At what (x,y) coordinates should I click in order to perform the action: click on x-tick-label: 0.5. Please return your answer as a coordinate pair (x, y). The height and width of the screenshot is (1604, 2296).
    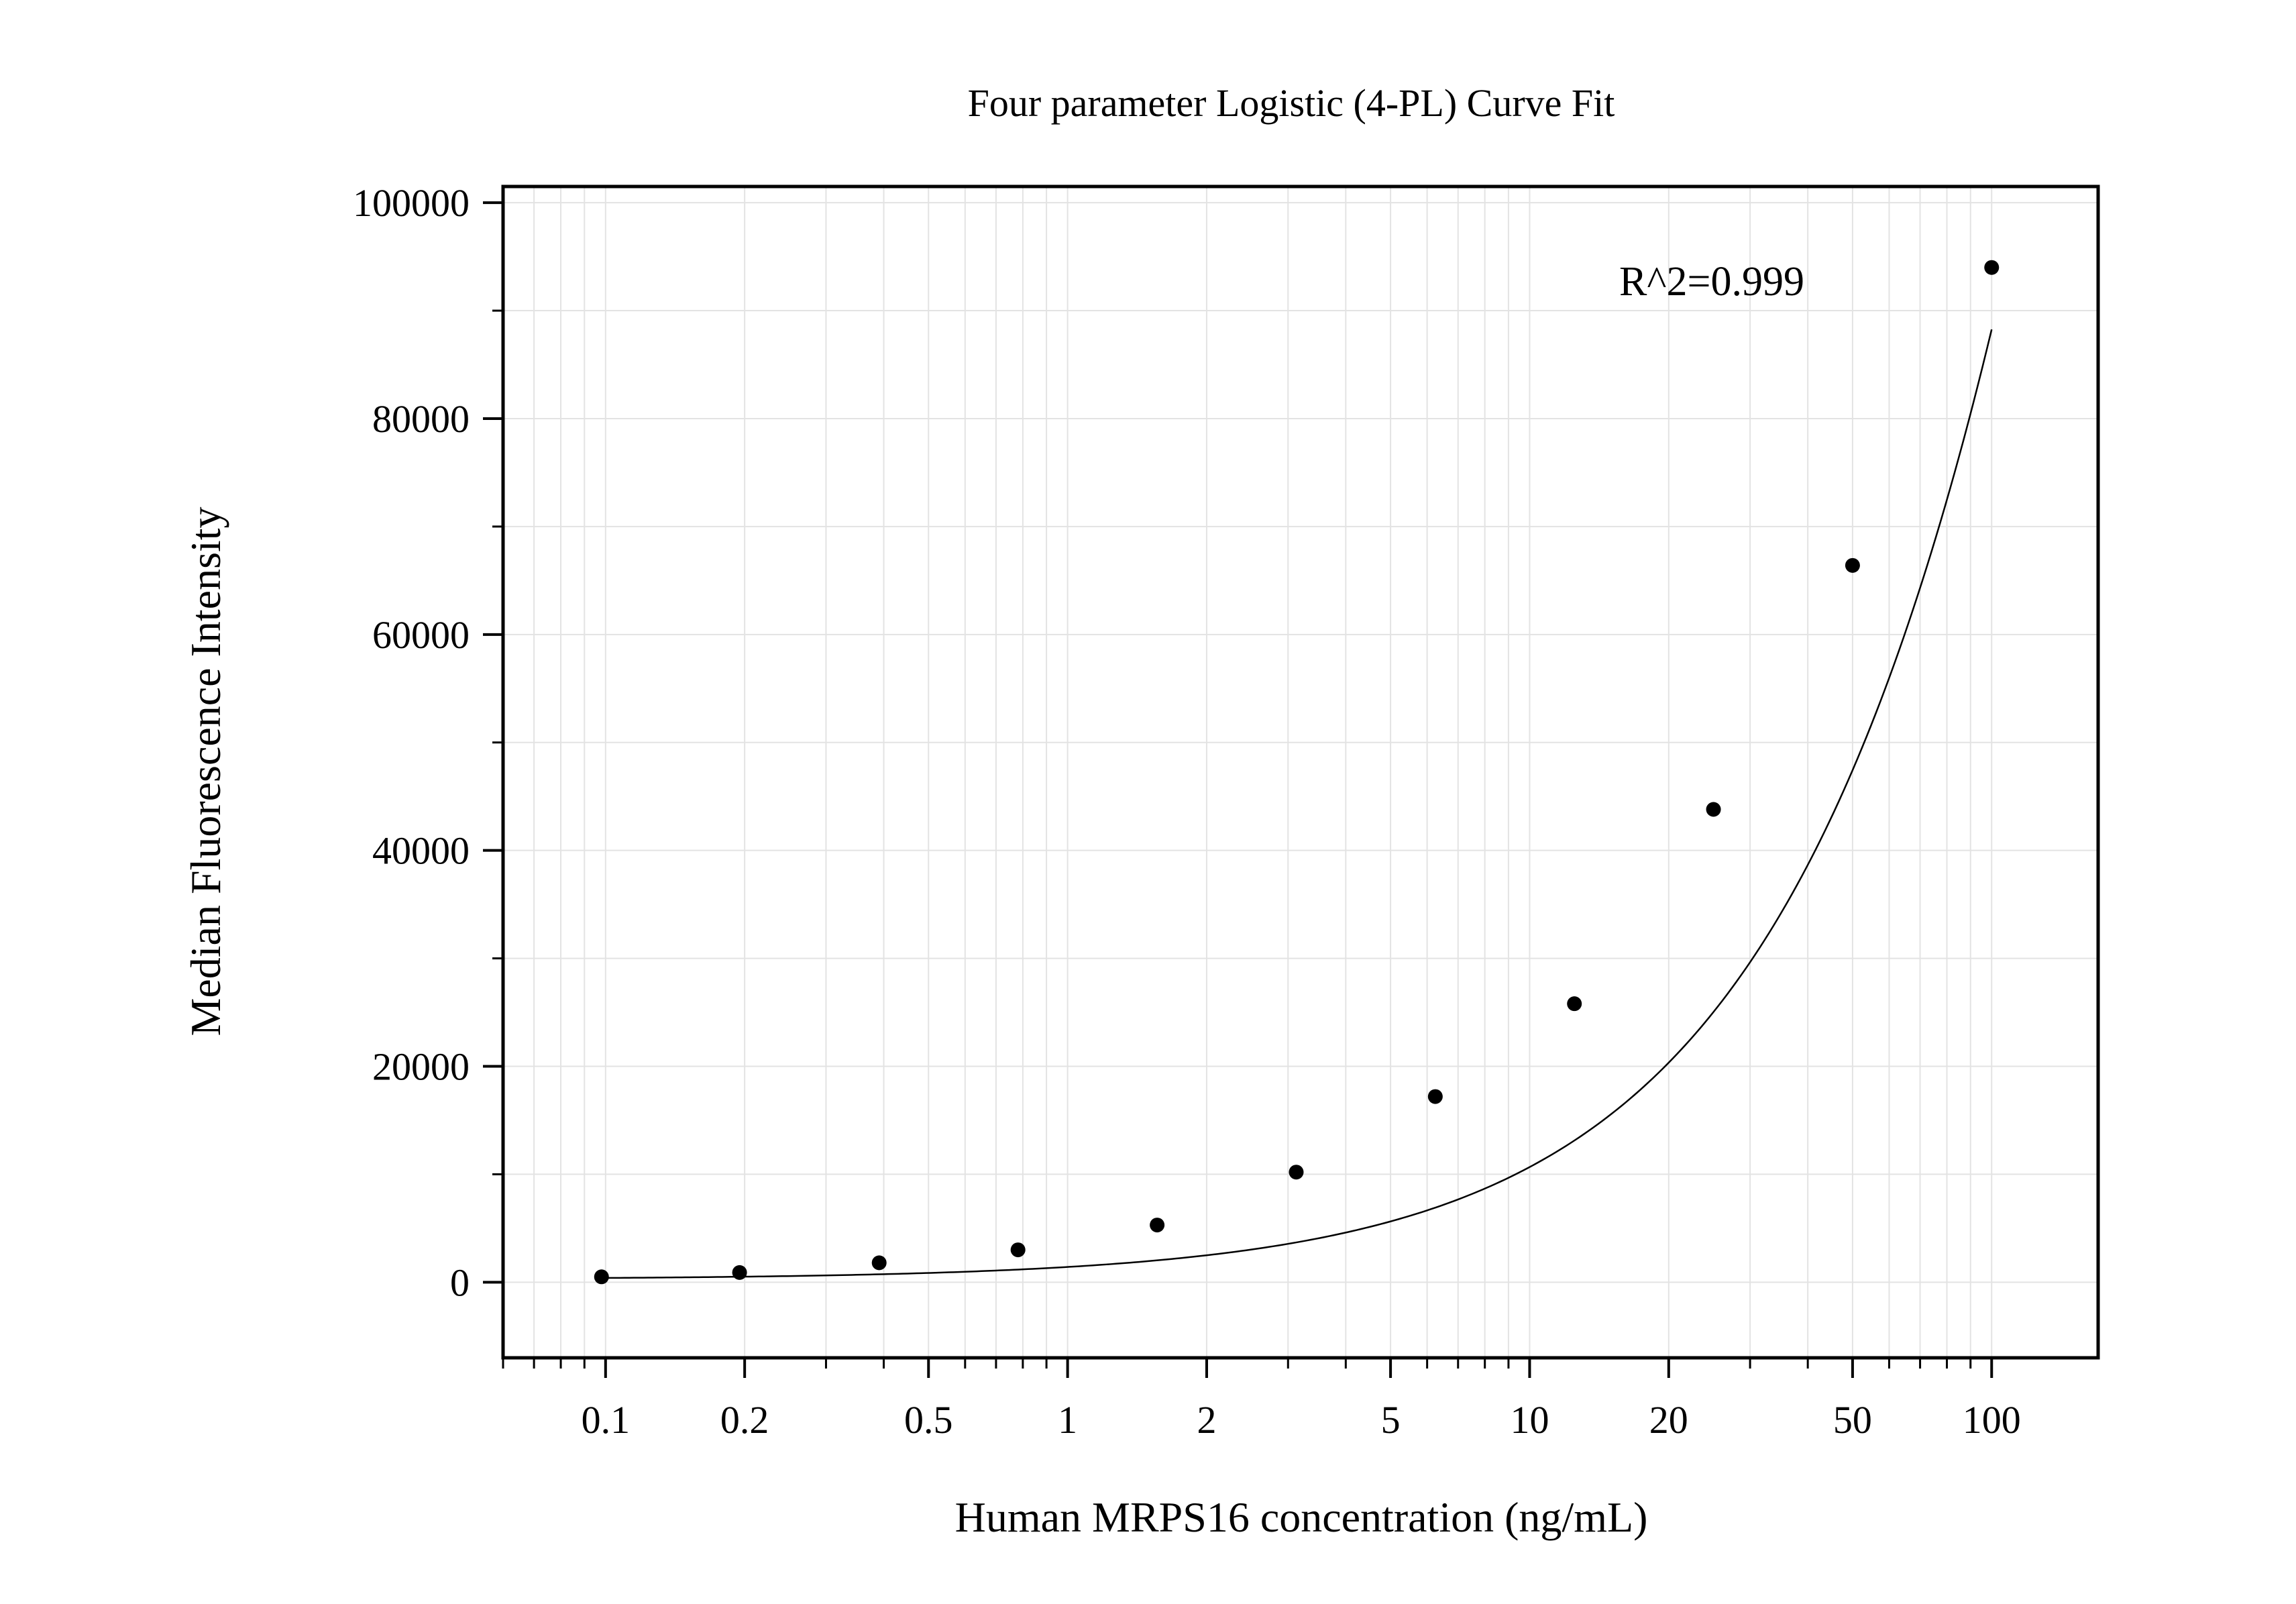
    Looking at the image, I should click on (928, 1420).